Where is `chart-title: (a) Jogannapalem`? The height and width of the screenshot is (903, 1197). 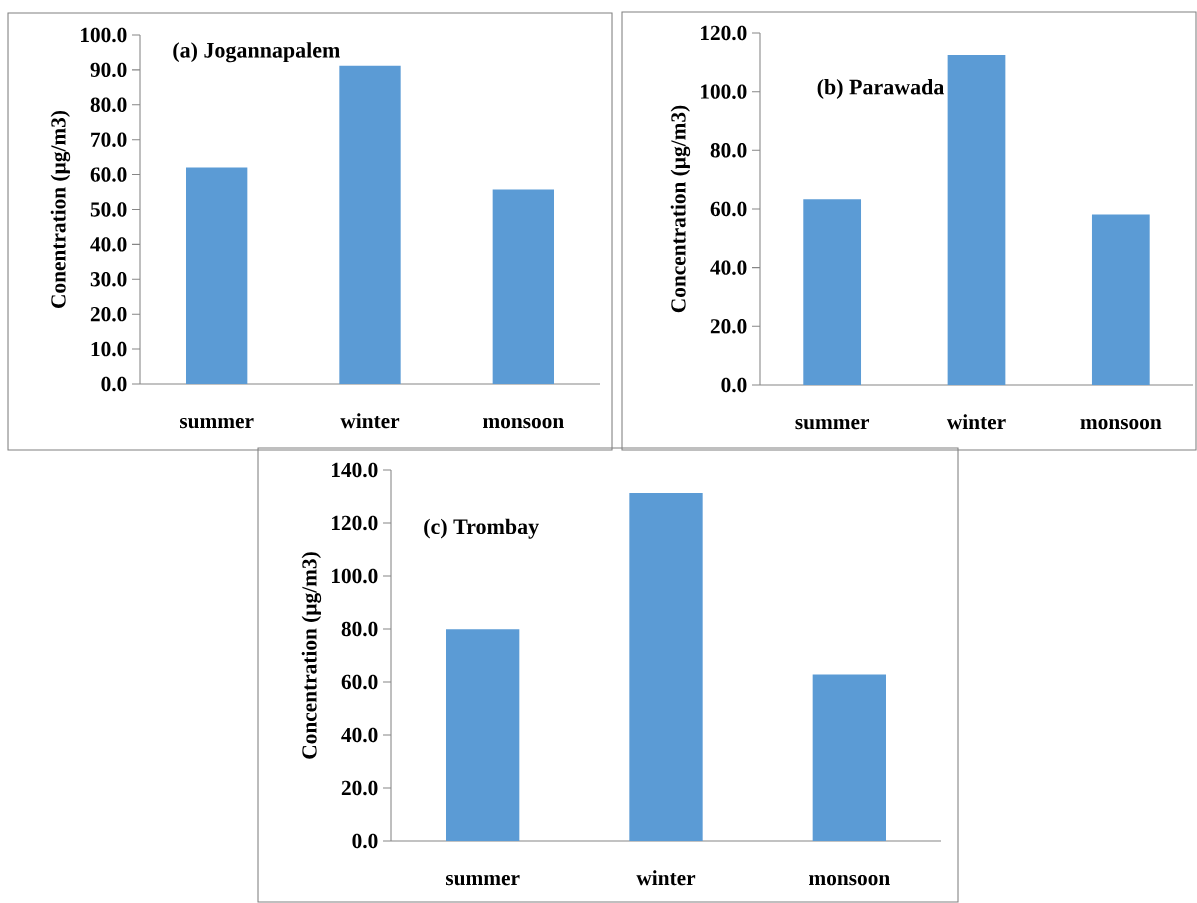 chart-title: (a) Jogannapalem is located at coordinates (256, 52).